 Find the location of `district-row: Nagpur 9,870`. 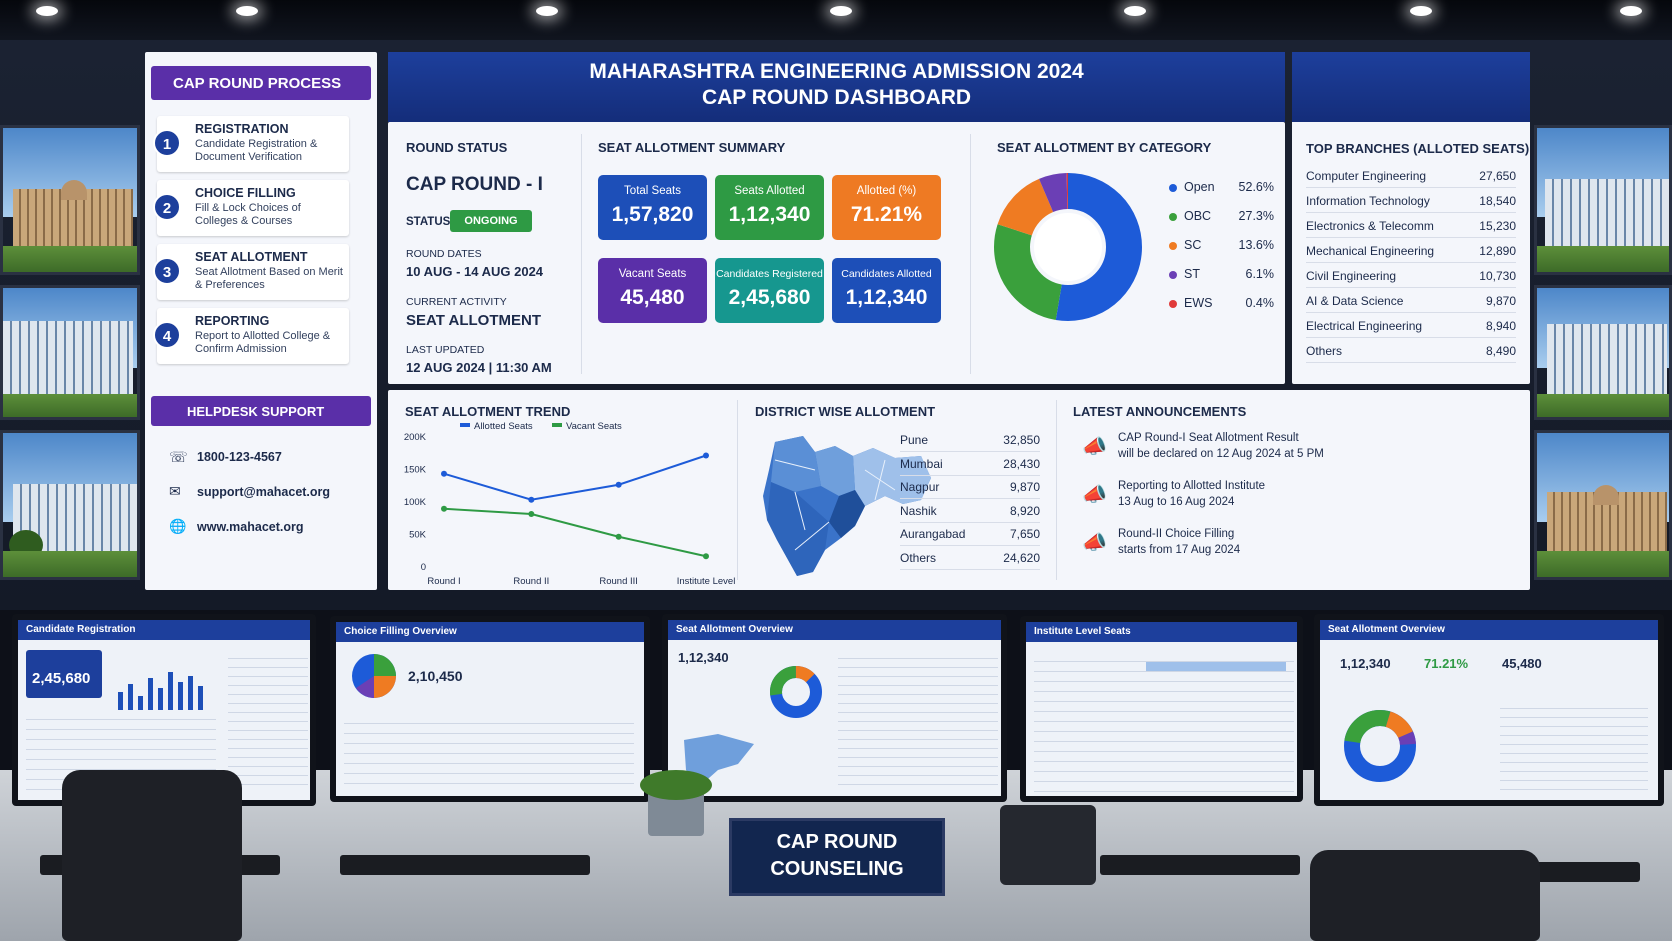

district-row: Nagpur 9,870 is located at coordinates (970, 487).